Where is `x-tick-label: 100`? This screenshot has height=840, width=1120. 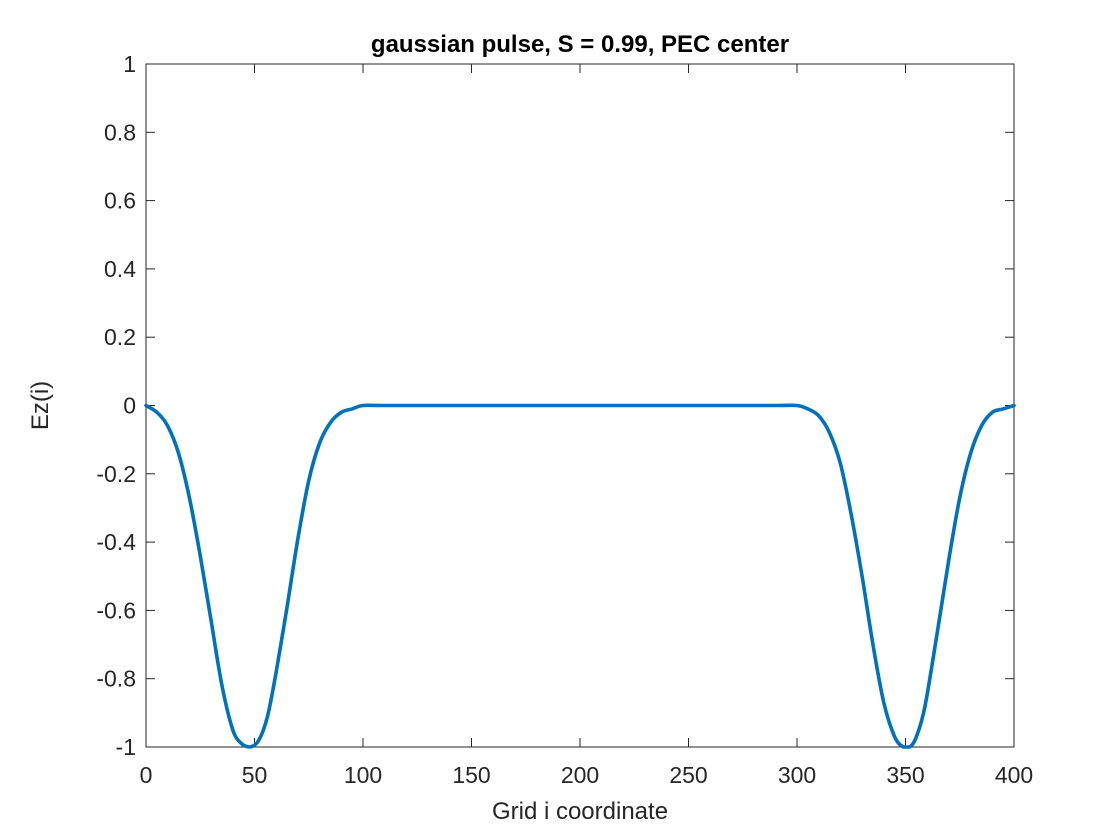 x-tick-label: 100 is located at coordinates (363, 775).